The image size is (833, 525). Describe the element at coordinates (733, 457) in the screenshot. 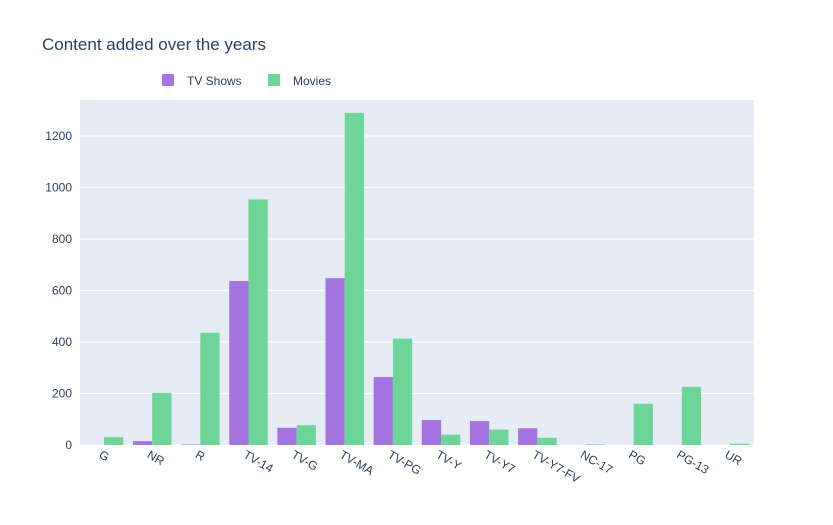

I see `x-tick-label: UR` at that location.